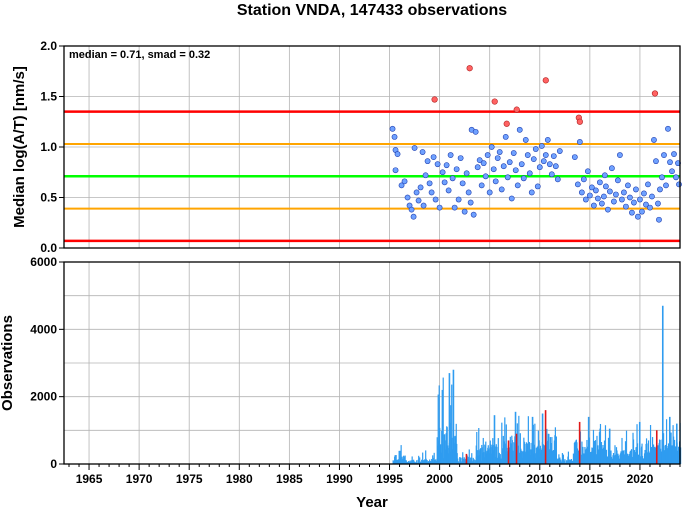 The image size is (685, 511). Describe the element at coordinates (239, 479) in the screenshot. I see `x-tick-label-3: 1980` at that location.